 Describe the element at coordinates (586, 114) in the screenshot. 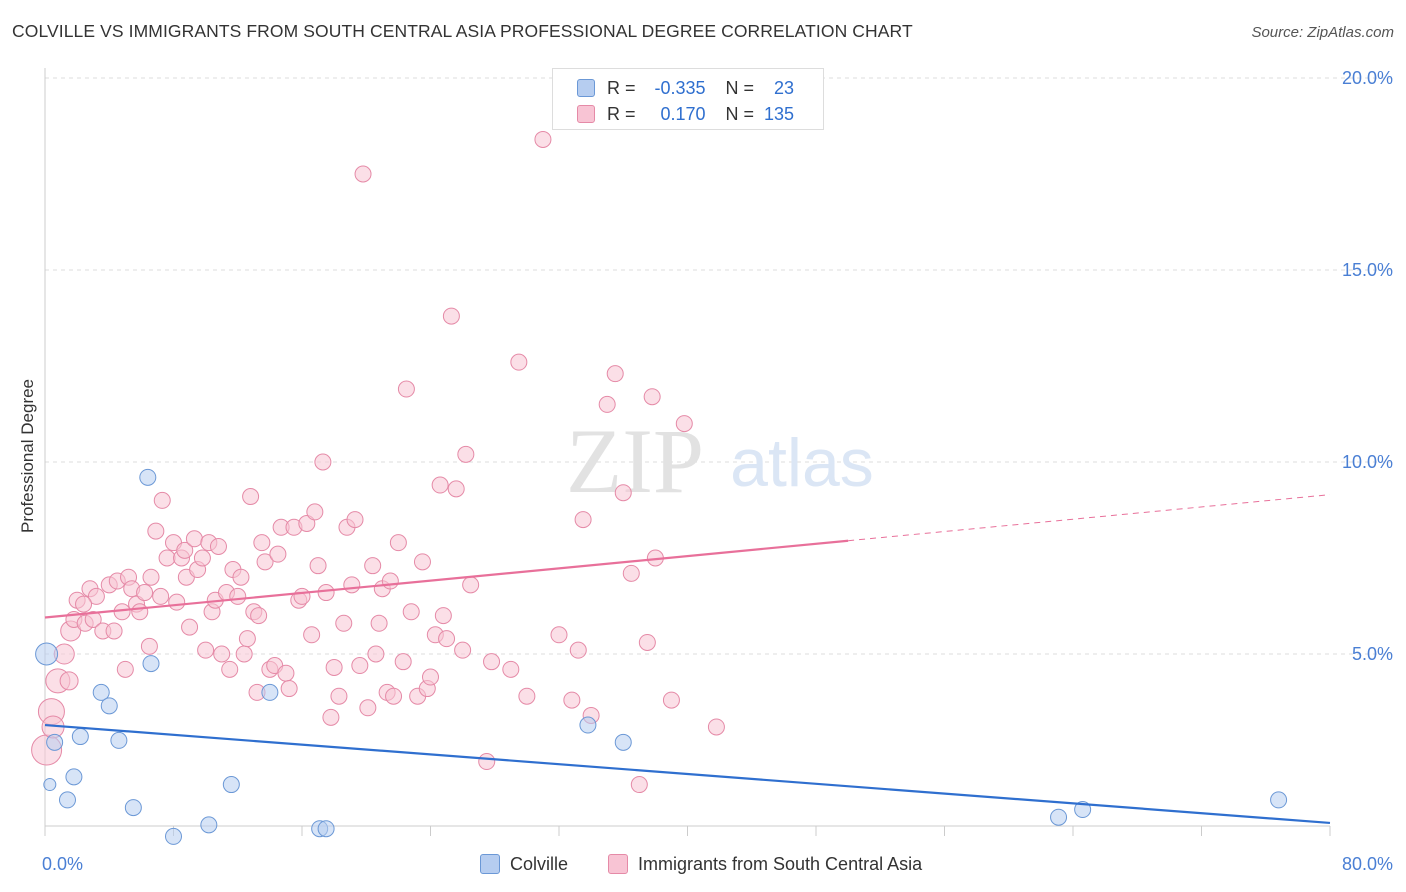

I see `legend-swatch-immigrants` at that location.